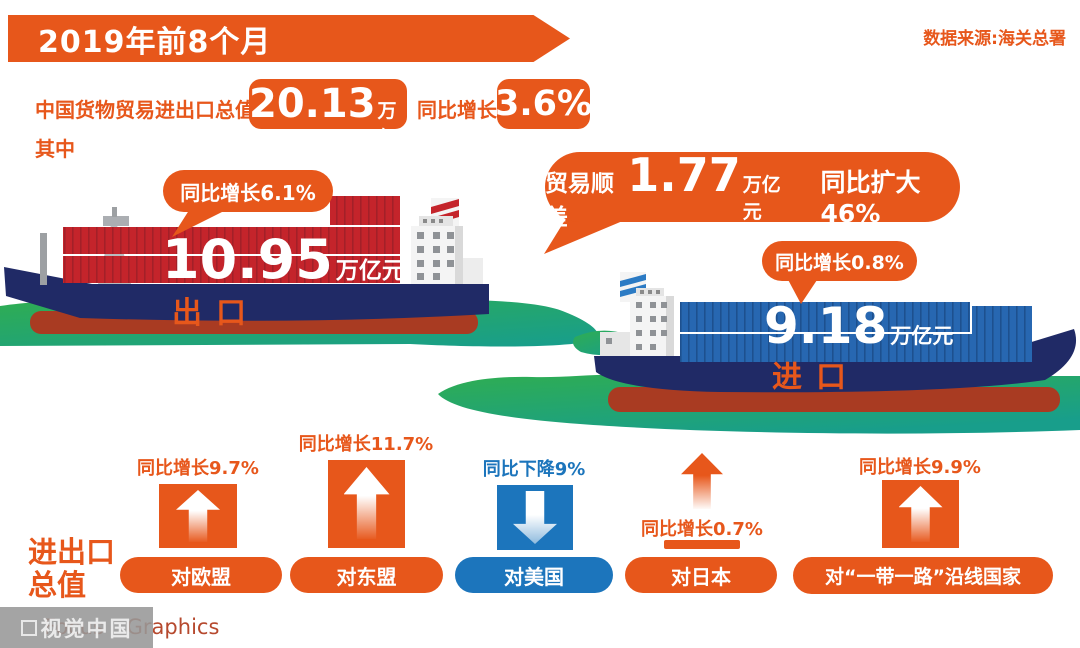 Image resolution: width=1080 pixels, height=648 pixels. Describe the element at coordinates (870, 198) in the screenshot. I see `surplus-growth: 同比扩大46%` at that location.